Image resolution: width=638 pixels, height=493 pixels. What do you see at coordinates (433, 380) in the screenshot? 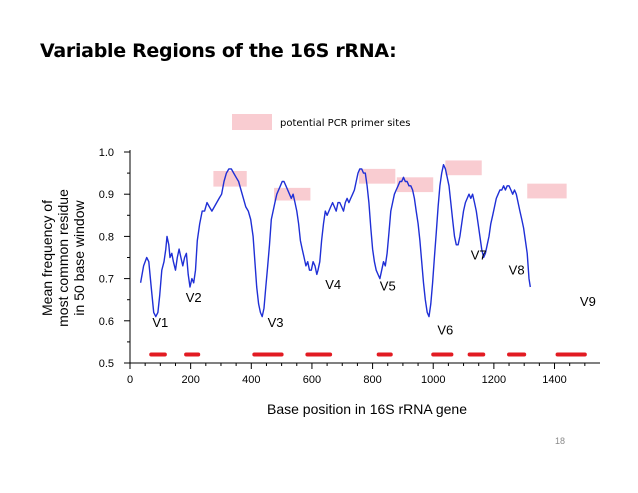
I see `x-tick-label: 1000` at bounding box center [433, 380].